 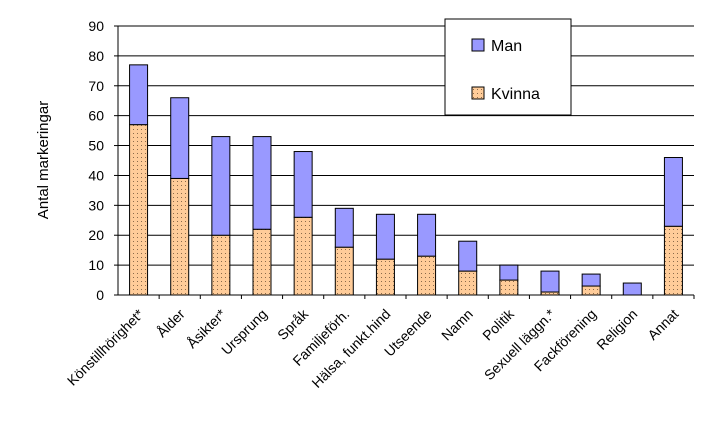 What do you see at coordinates (96, 235) in the screenshot?
I see `y-tick-label: 20` at bounding box center [96, 235].